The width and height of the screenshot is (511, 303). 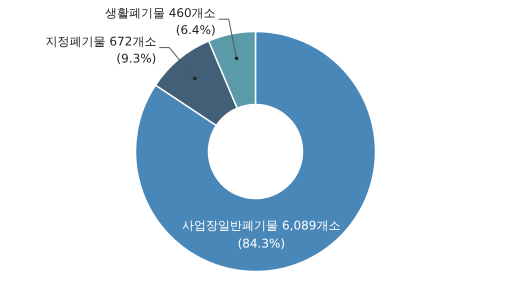 I want to click on slice-label: 사업장일반폐기물 6,089개소 (84.3%), so click(x=261, y=234).